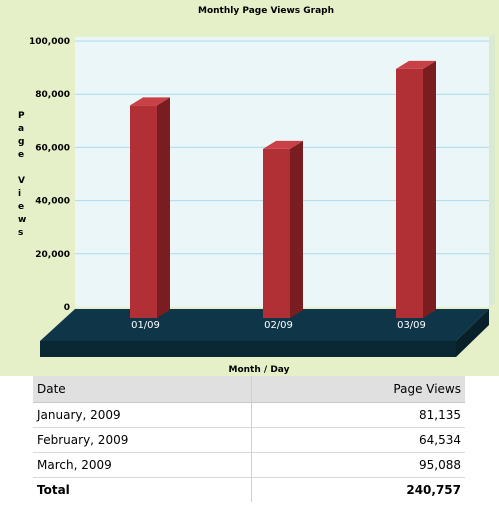 The height and width of the screenshot is (507, 499). Describe the element at coordinates (142, 389) in the screenshot. I see `header-date: Date` at that location.